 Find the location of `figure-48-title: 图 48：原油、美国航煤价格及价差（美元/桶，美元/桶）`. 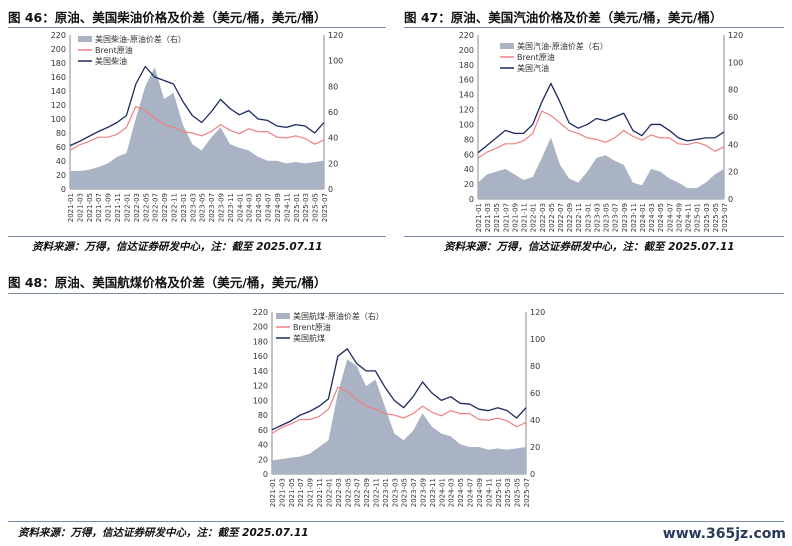

figure-48-title: 图 48：原油、美国航煤价格及价差（美元/桶，美元/桶） is located at coordinates (167, 282).